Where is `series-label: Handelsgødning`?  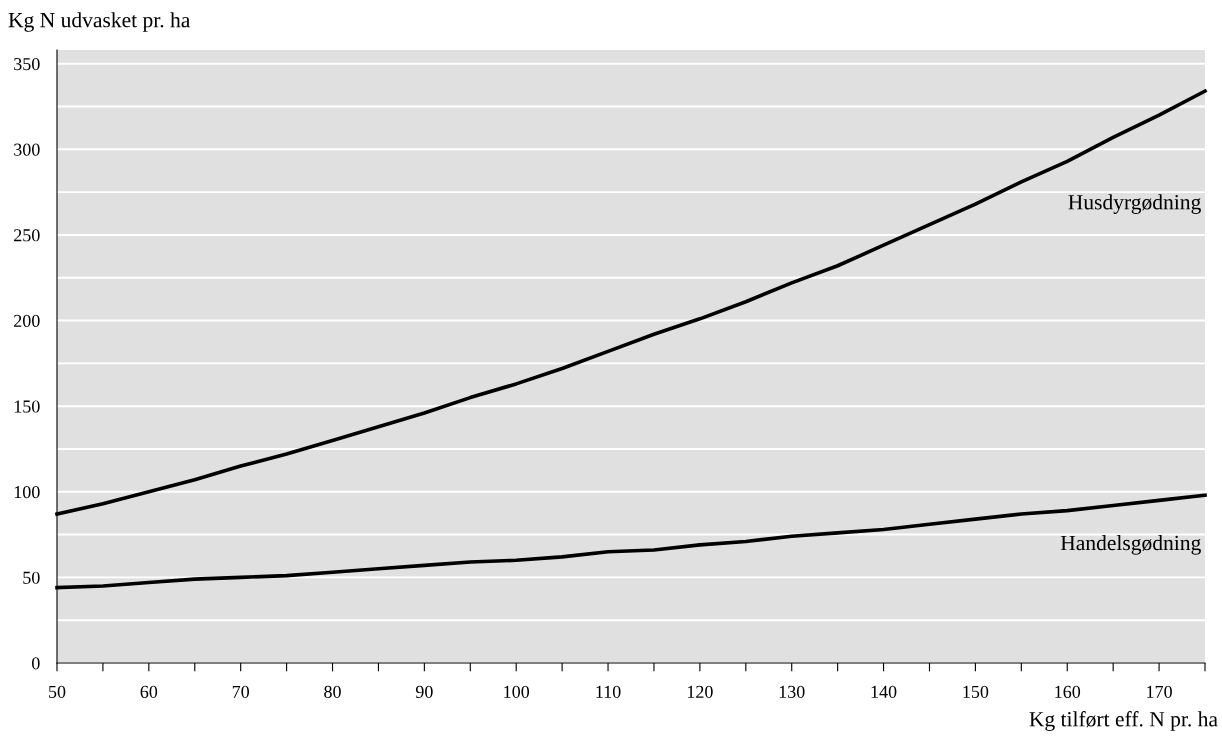 series-label: Handelsgødning is located at coordinates (1130, 545).